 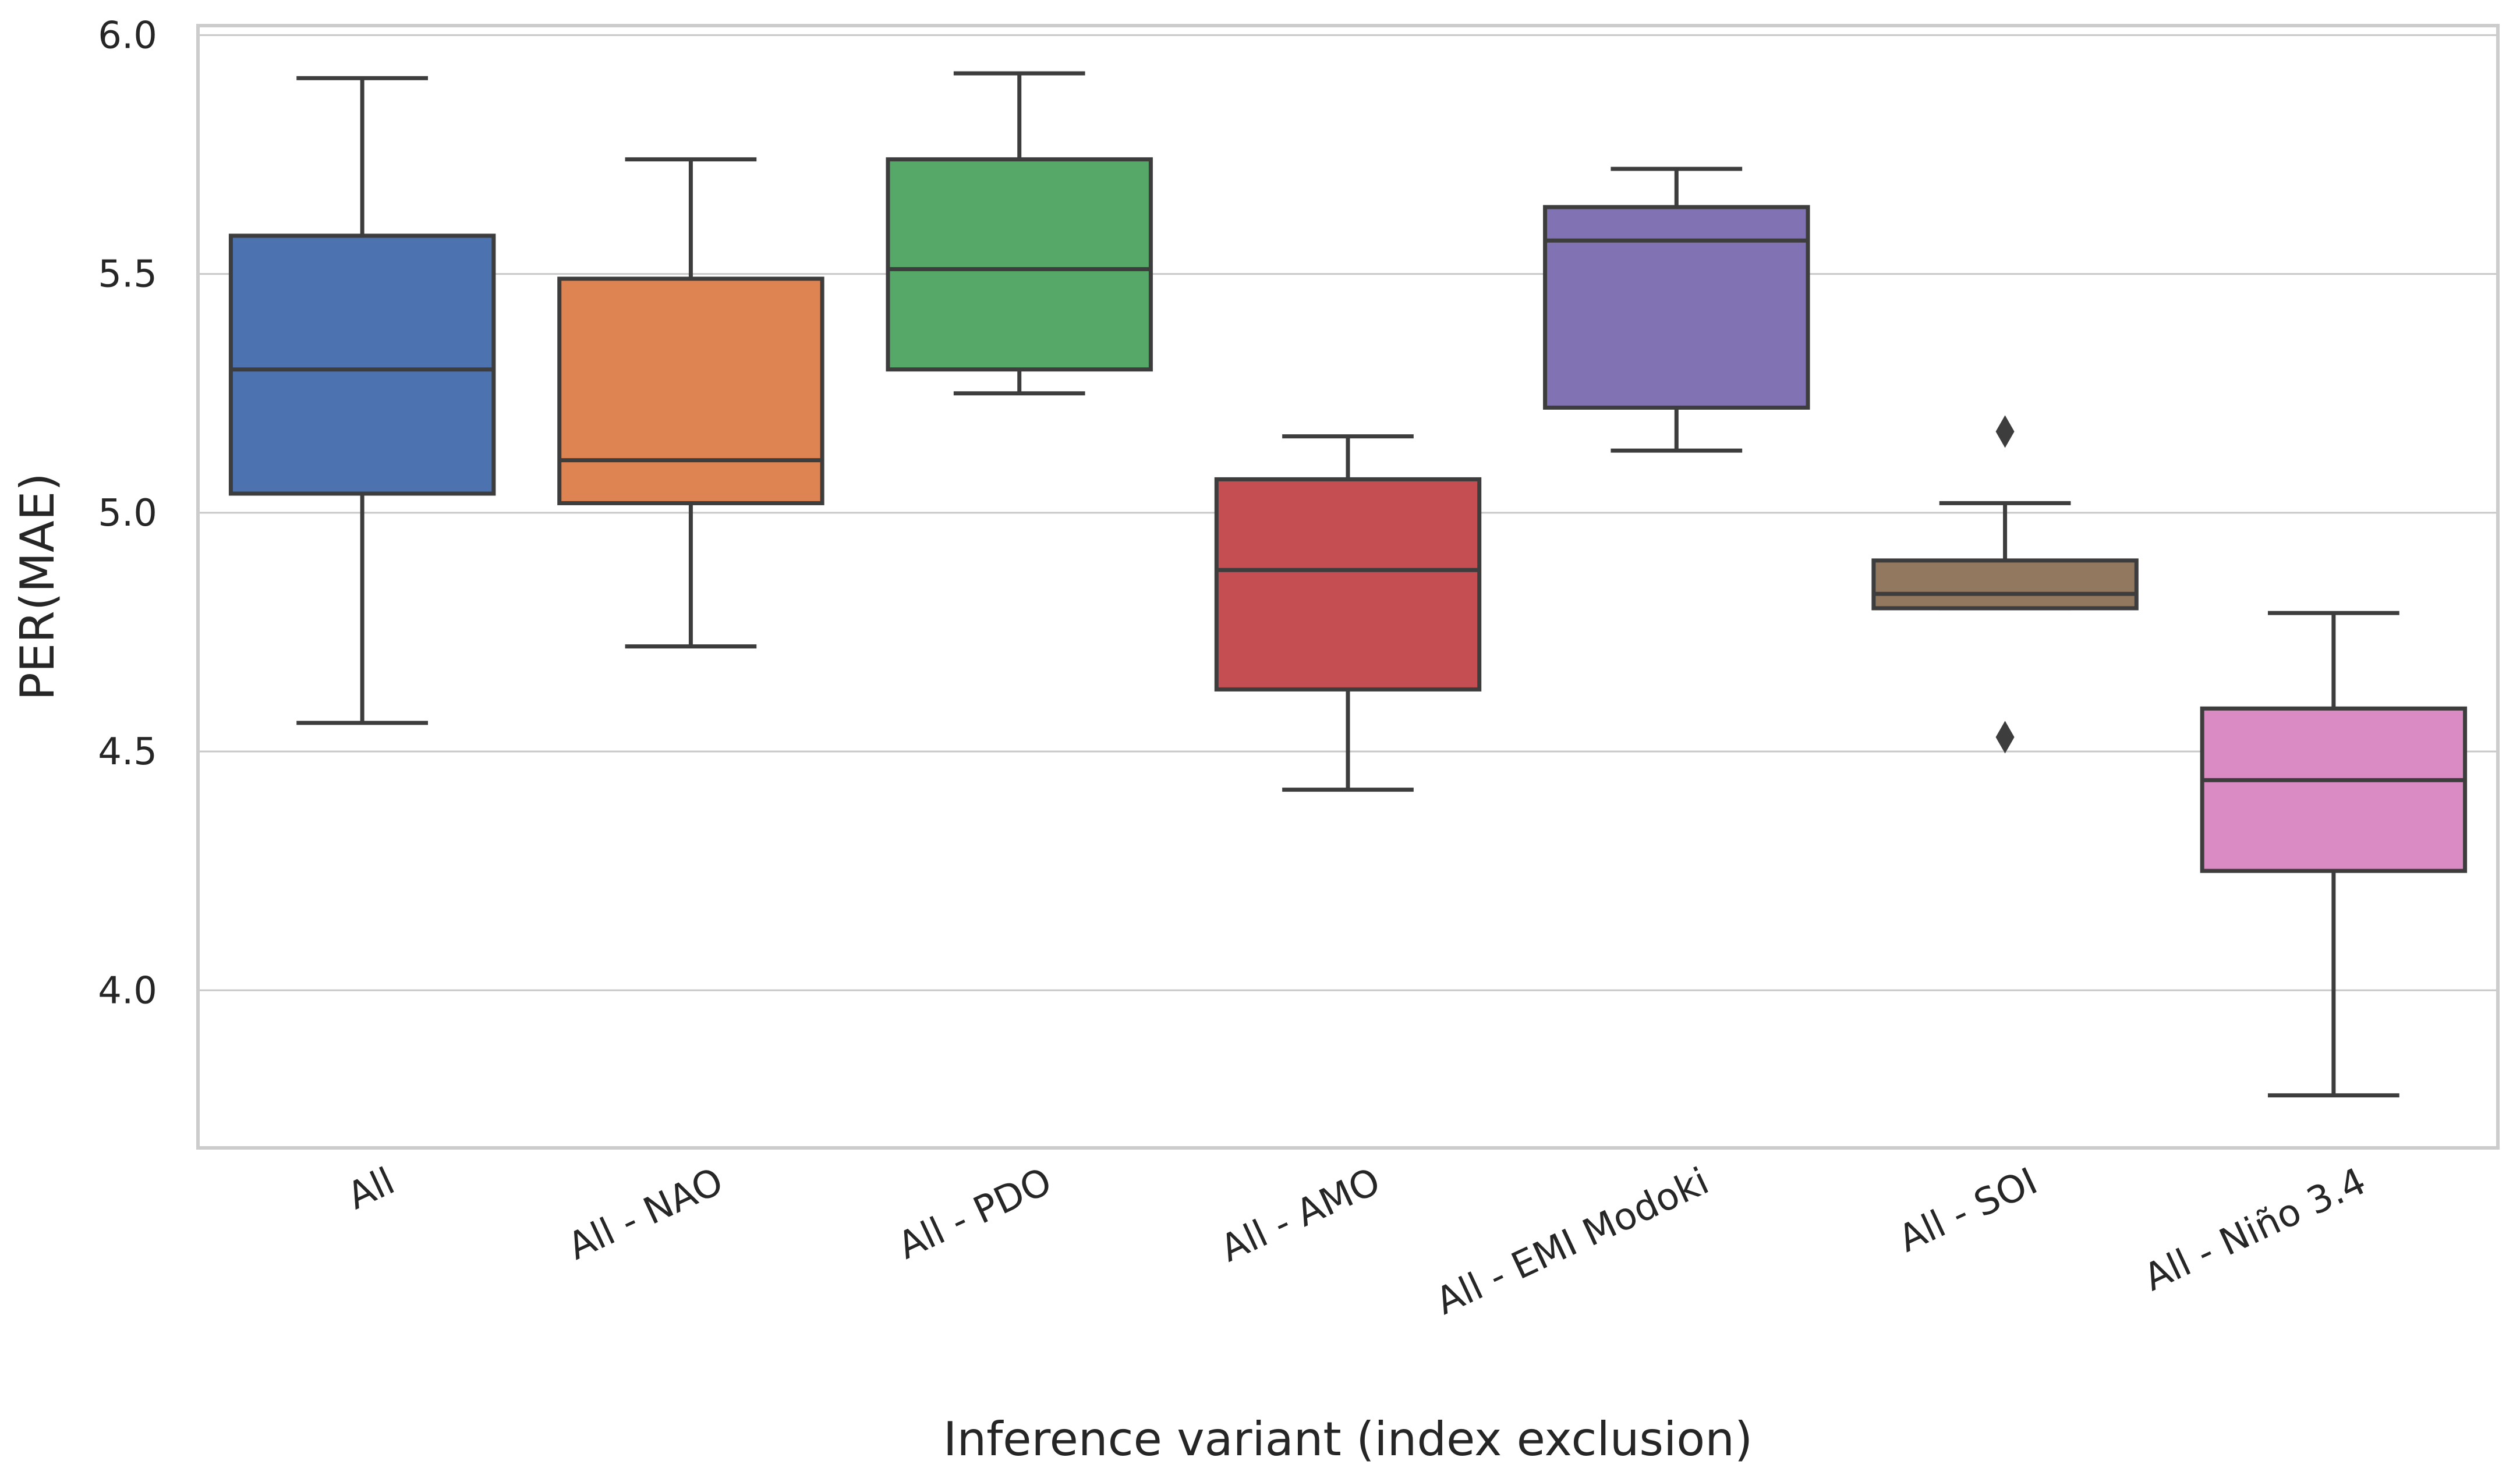 I want to click on y-tick-label: 6.0, so click(x=127, y=35).